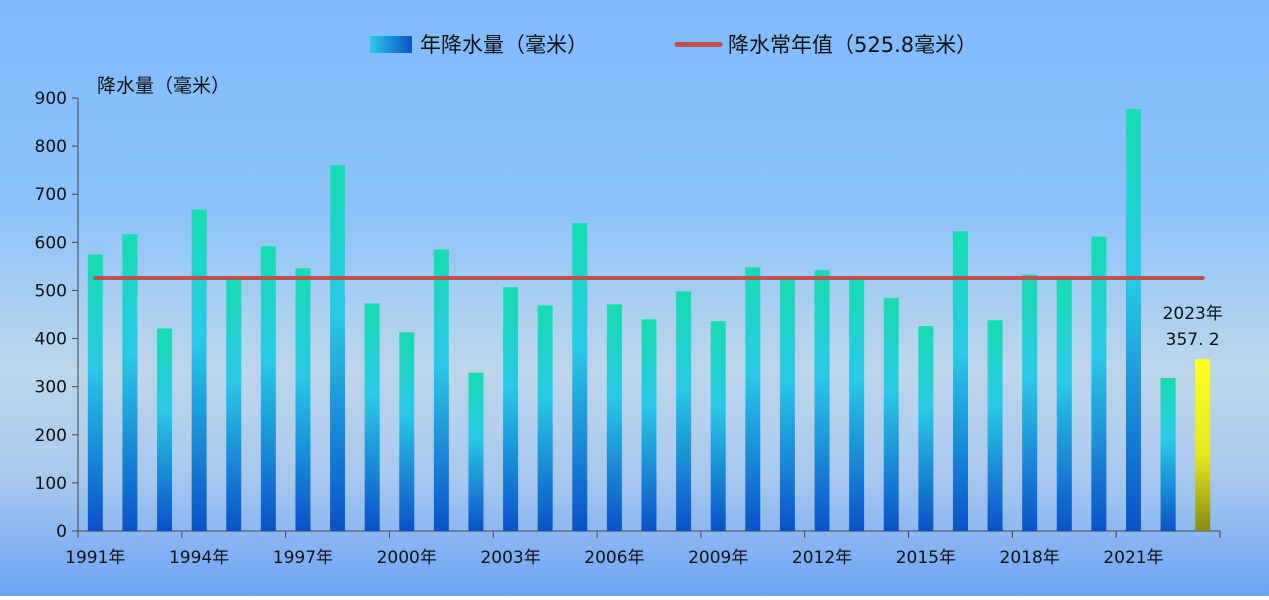  Describe the element at coordinates (163, 86) in the screenshot. I see `y-axis-label: 降水量（毫米）` at that location.